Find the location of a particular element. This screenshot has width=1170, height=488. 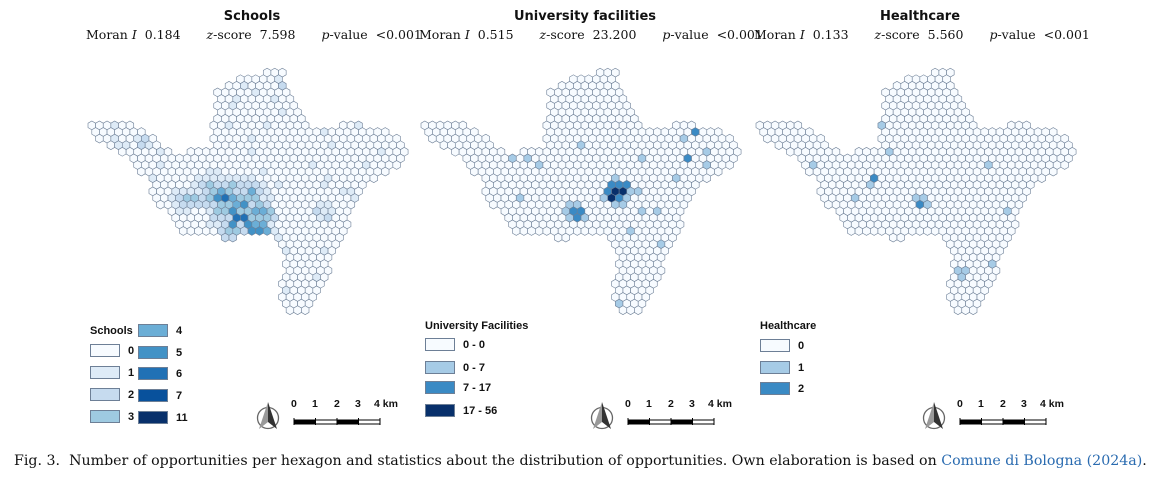

panel-title: Schools is located at coordinates (252, 16).